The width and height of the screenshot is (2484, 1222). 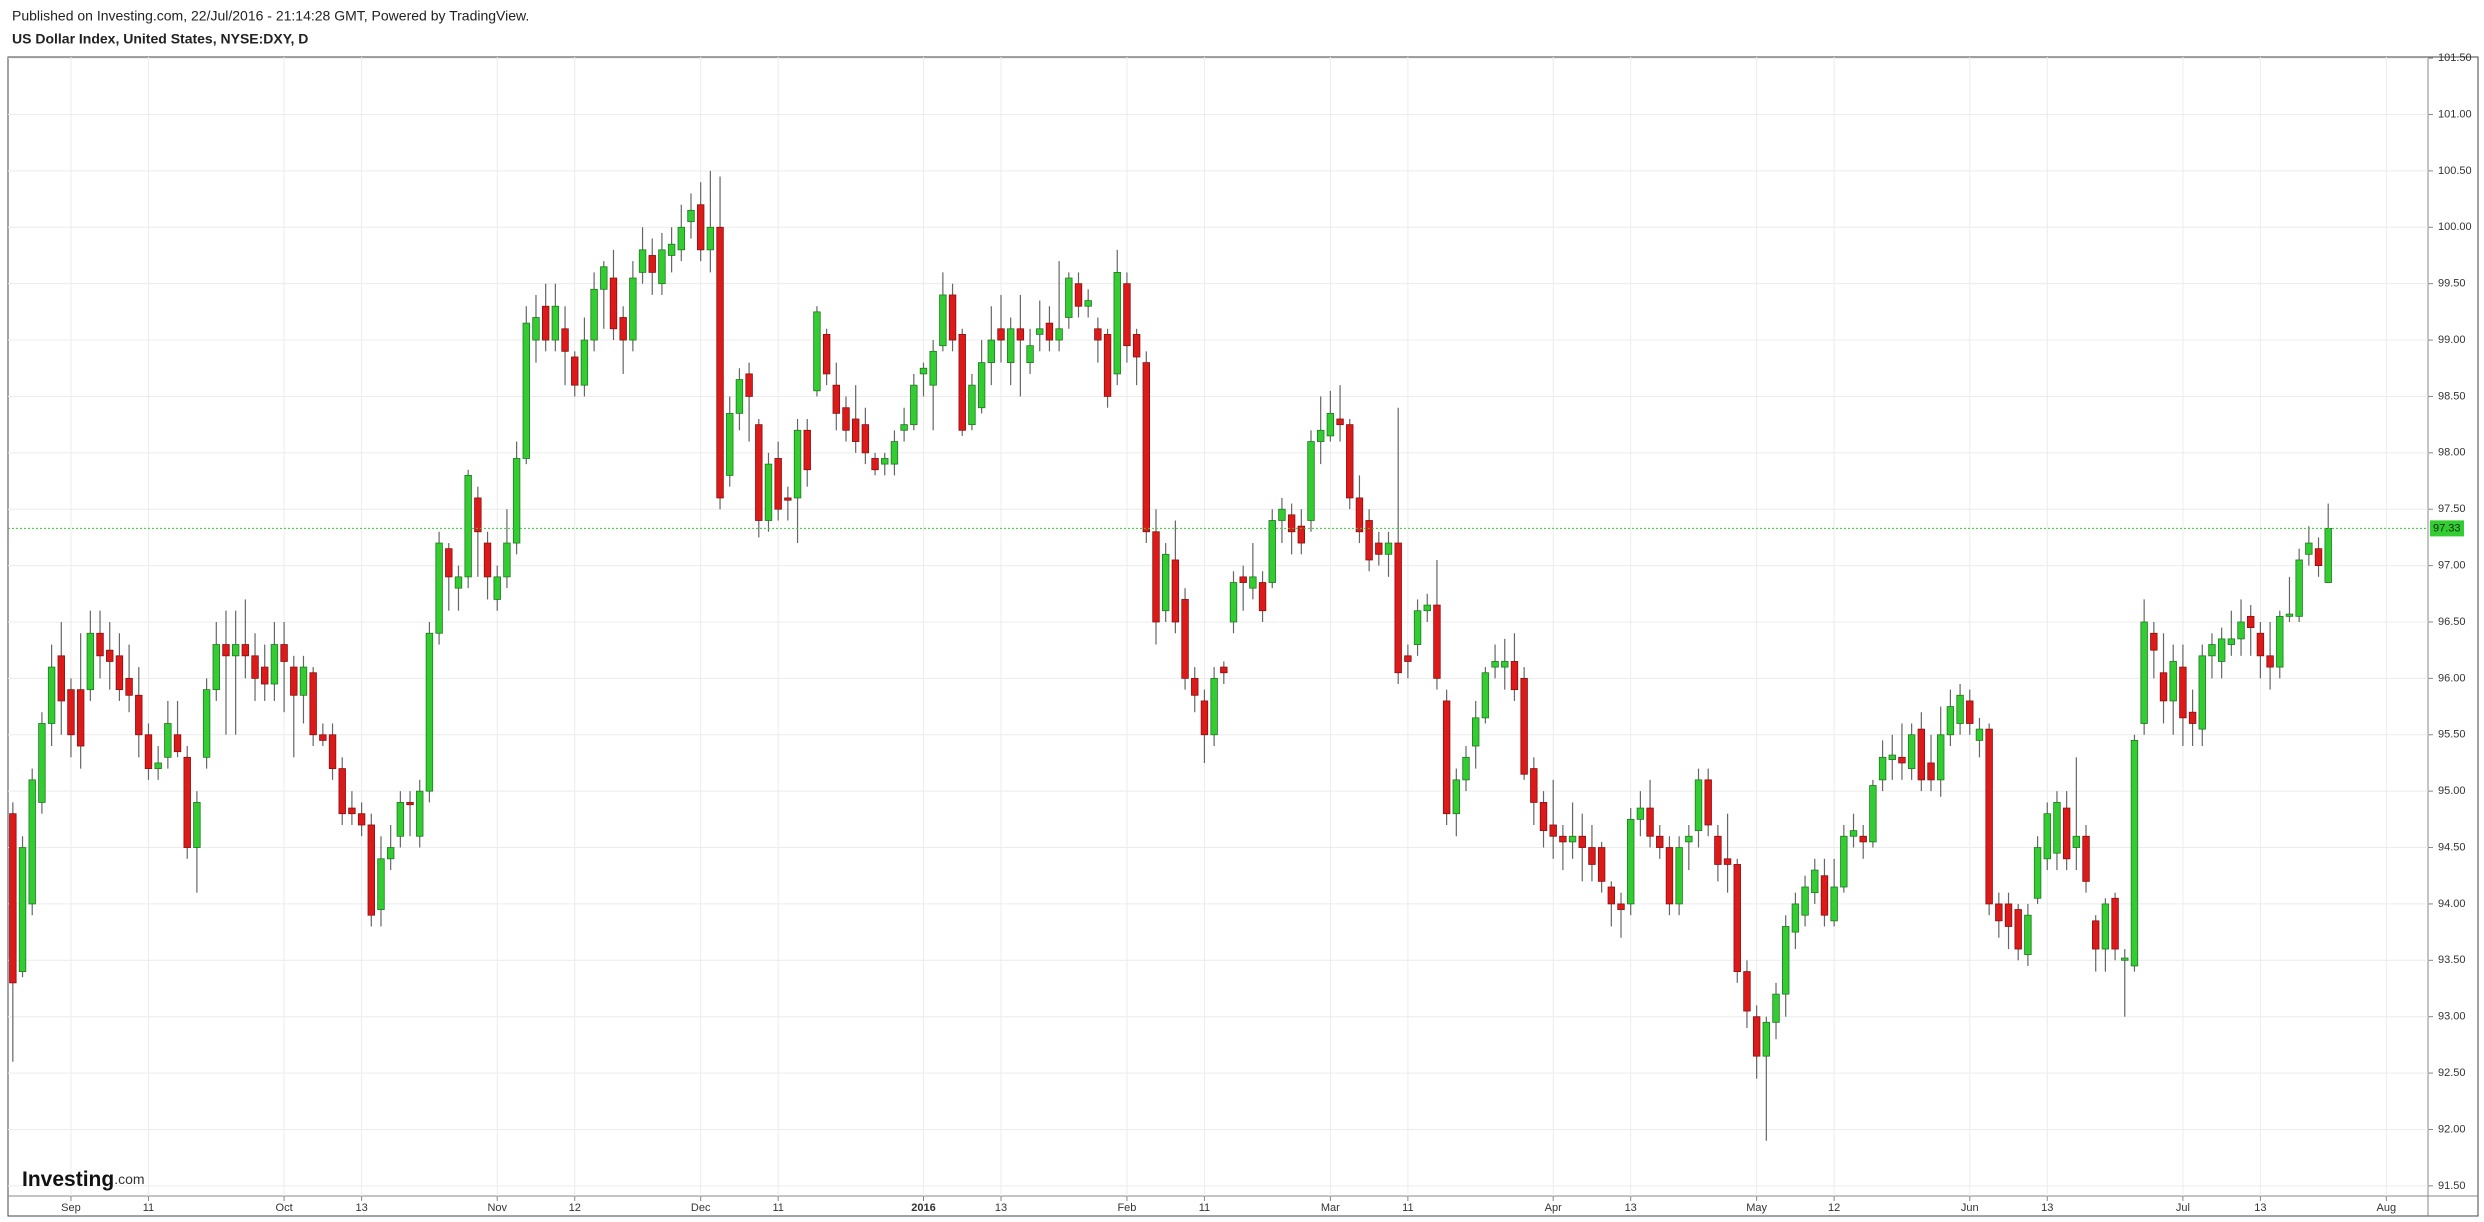 I want to click on y-tick-label: 93.50, so click(x=2452, y=960).